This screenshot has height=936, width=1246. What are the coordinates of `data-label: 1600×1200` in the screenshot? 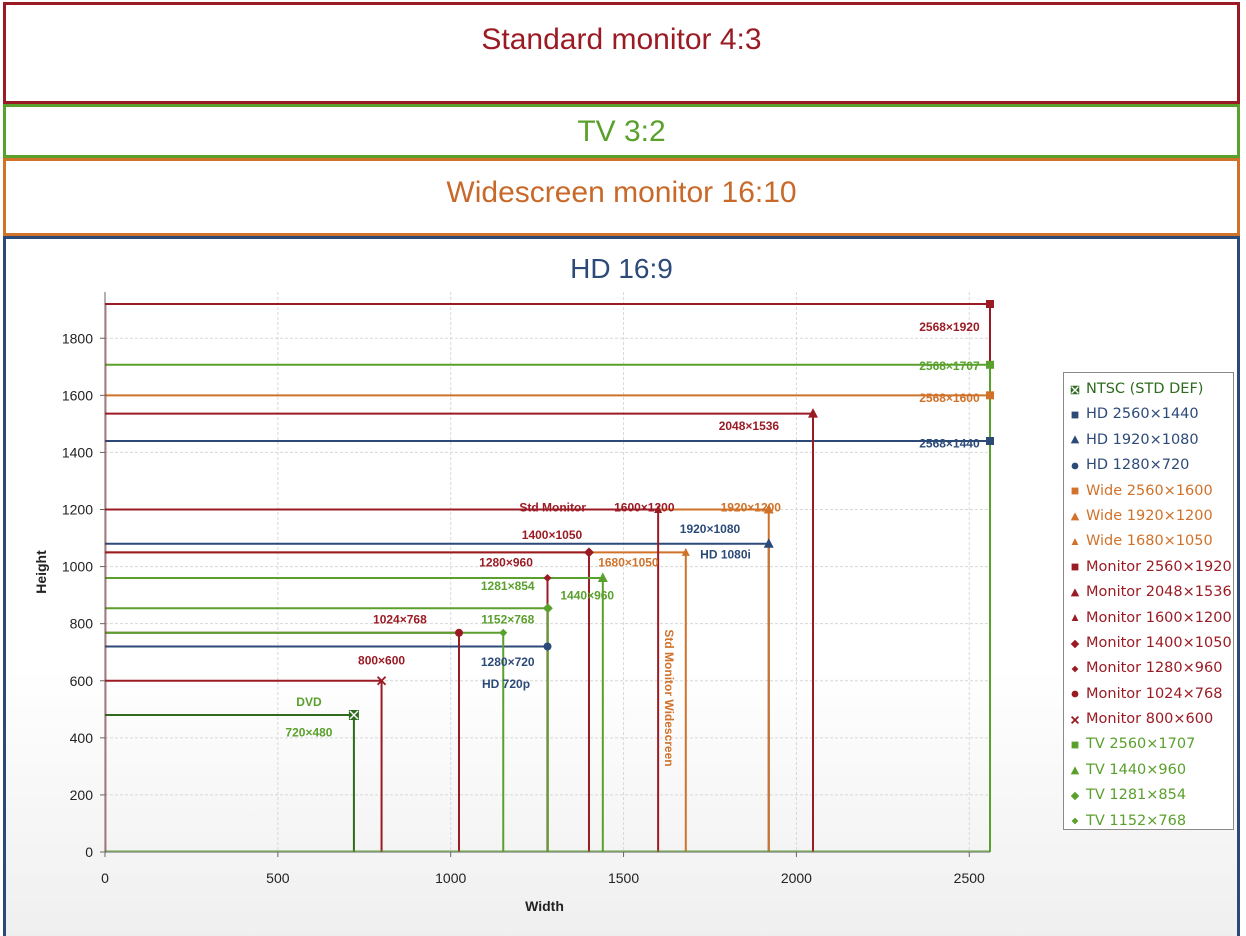 It's located at (644, 507).